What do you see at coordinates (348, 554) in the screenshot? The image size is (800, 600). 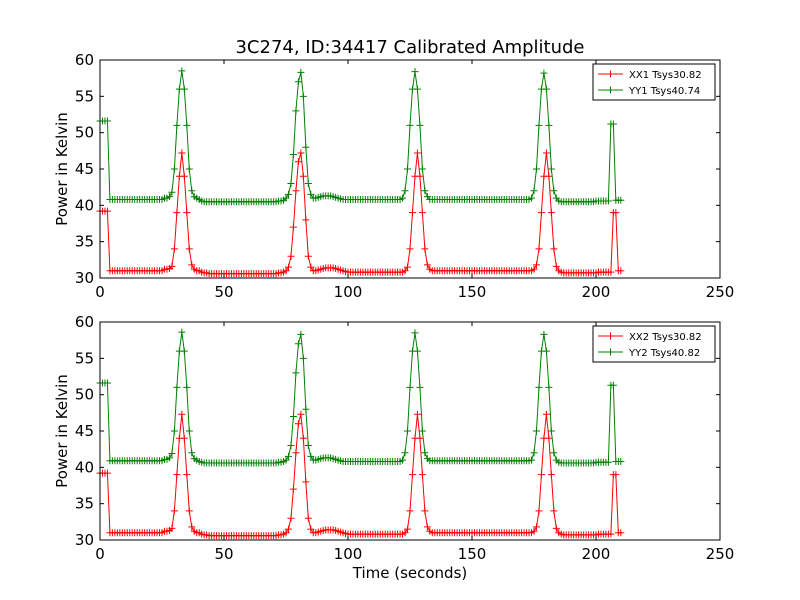 I see `x-tick-label: 100` at bounding box center [348, 554].